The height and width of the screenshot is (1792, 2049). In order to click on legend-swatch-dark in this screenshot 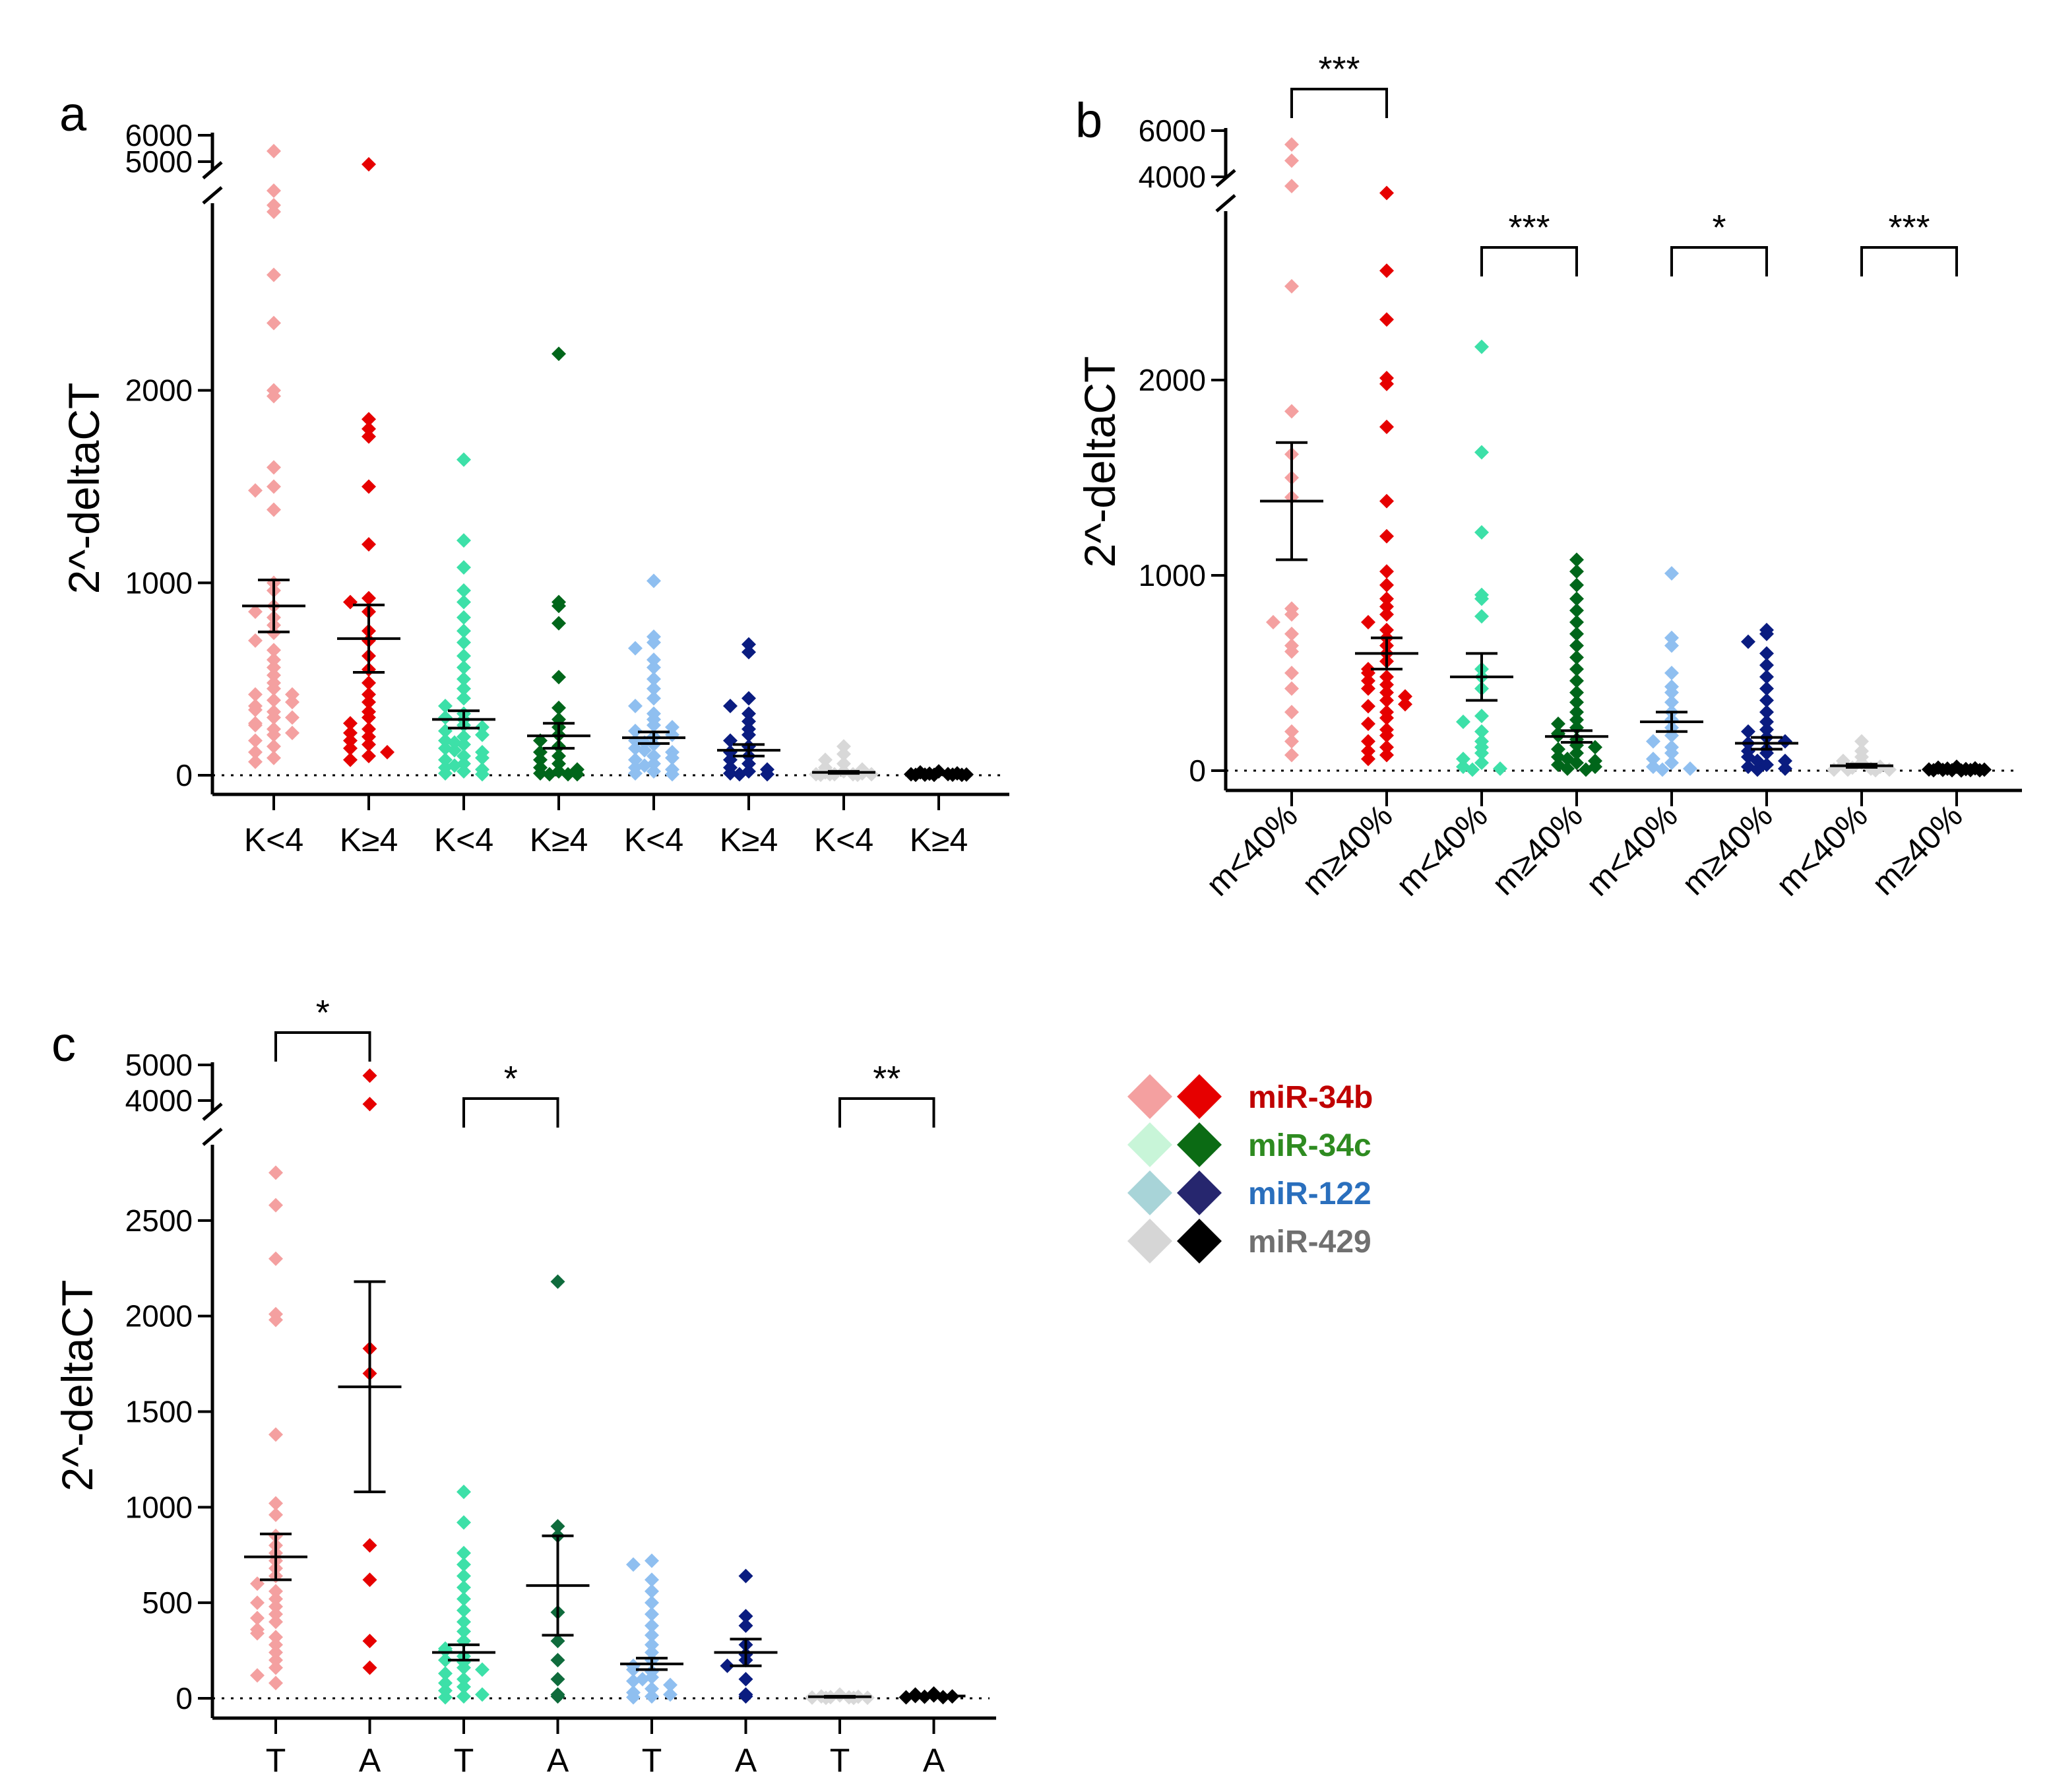, I will do `click(1199, 1096)`.